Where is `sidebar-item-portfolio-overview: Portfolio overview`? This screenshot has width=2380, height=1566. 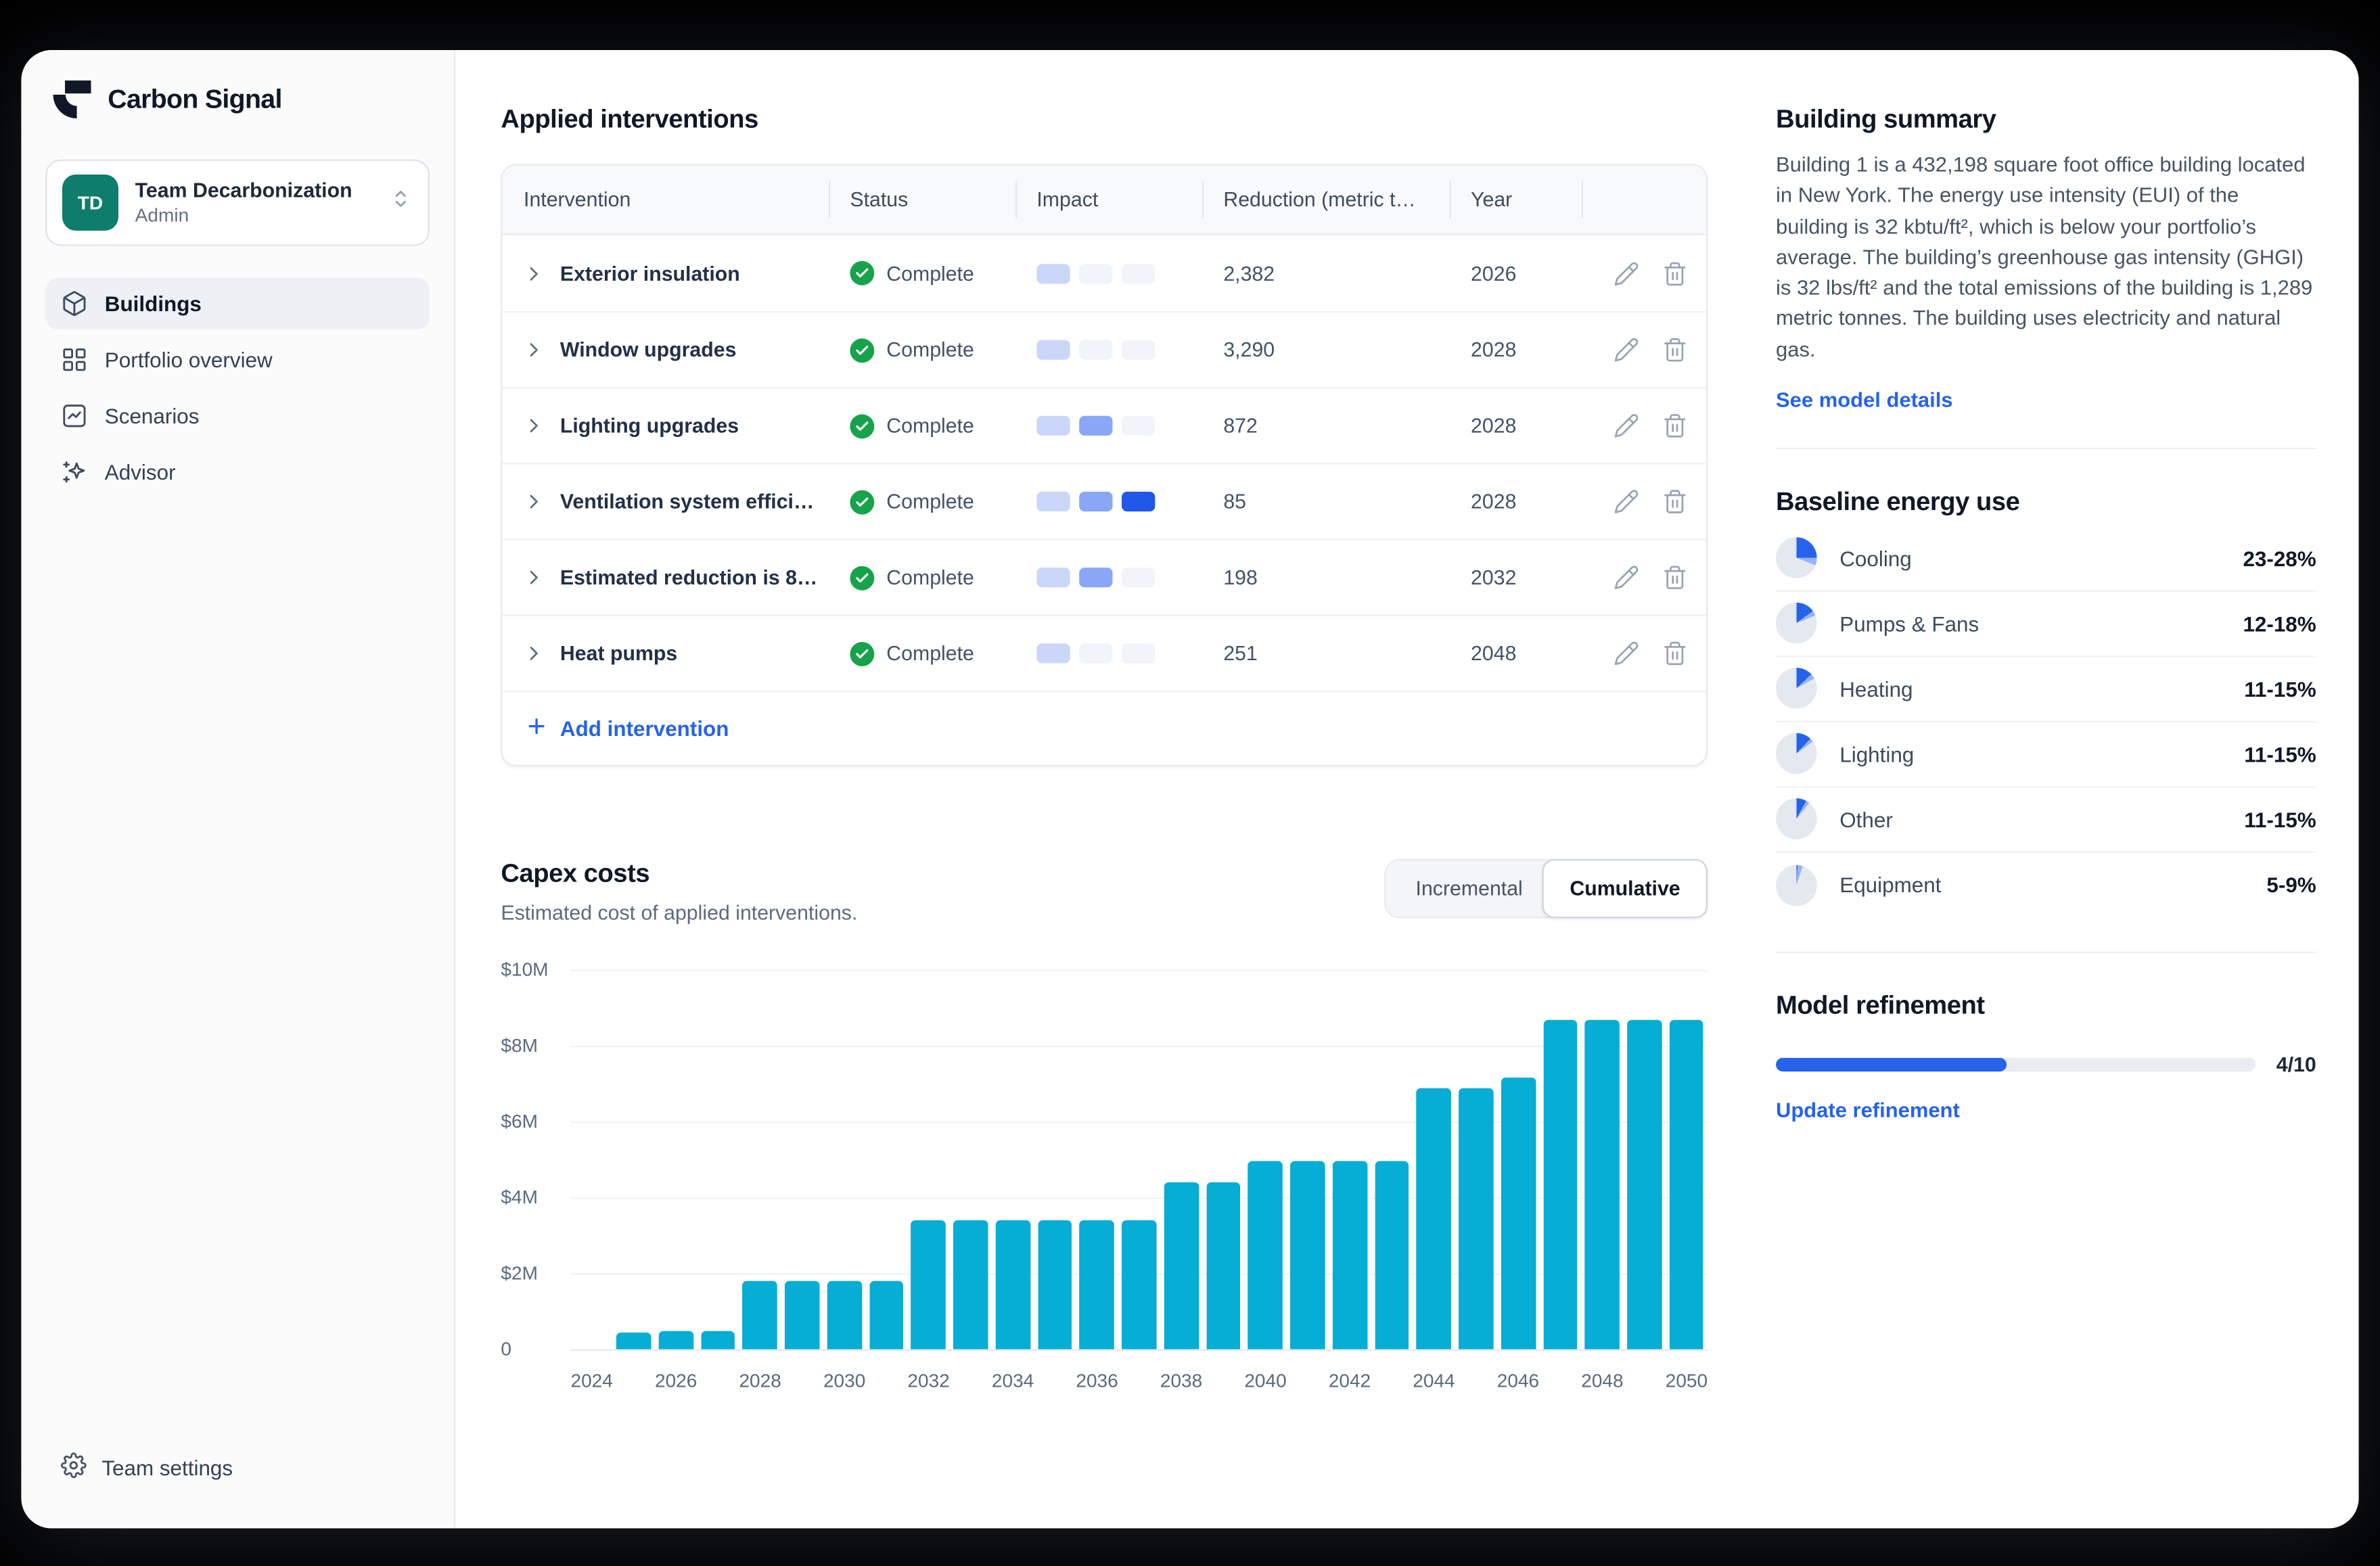 sidebar-item-portfolio-overview: Portfolio overview is located at coordinates (237, 360).